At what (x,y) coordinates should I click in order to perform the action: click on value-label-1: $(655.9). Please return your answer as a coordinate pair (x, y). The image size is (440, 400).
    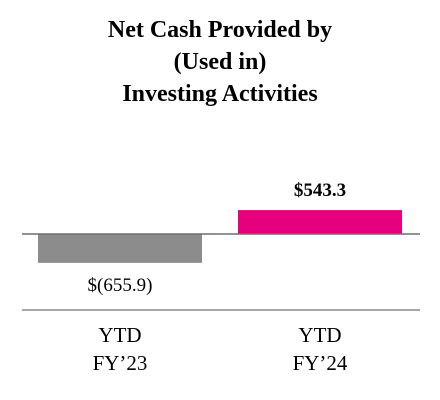
    Looking at the image, I should click on (120, 285).